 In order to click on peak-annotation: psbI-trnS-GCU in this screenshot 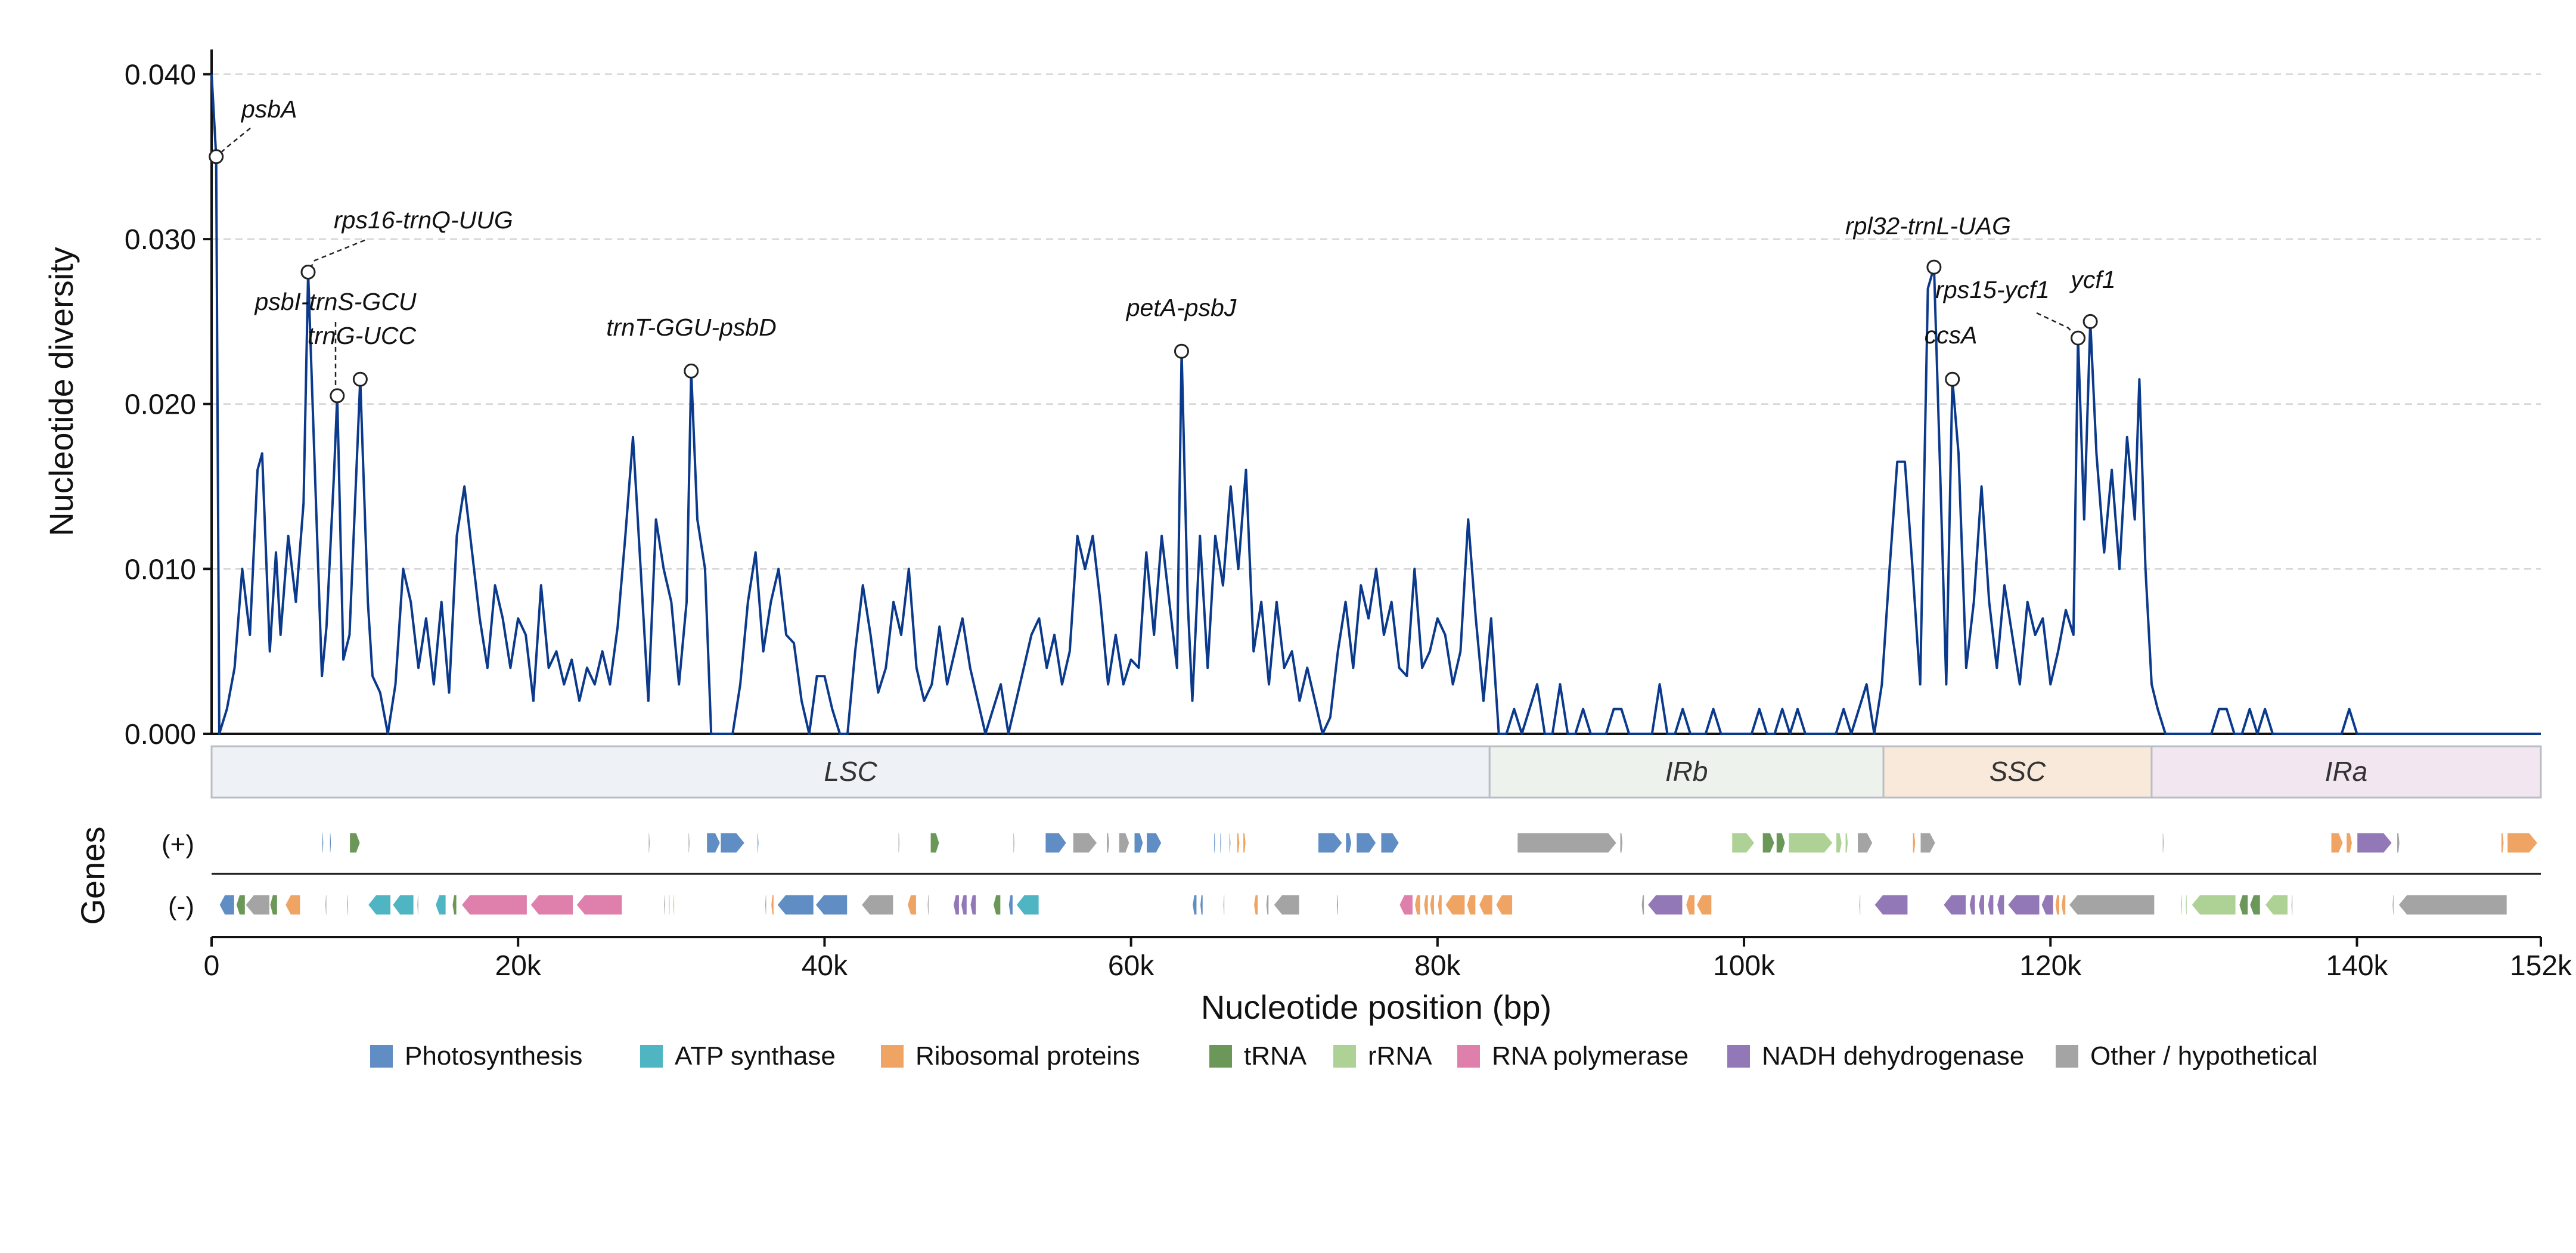, I will do `click(335, 346)`.